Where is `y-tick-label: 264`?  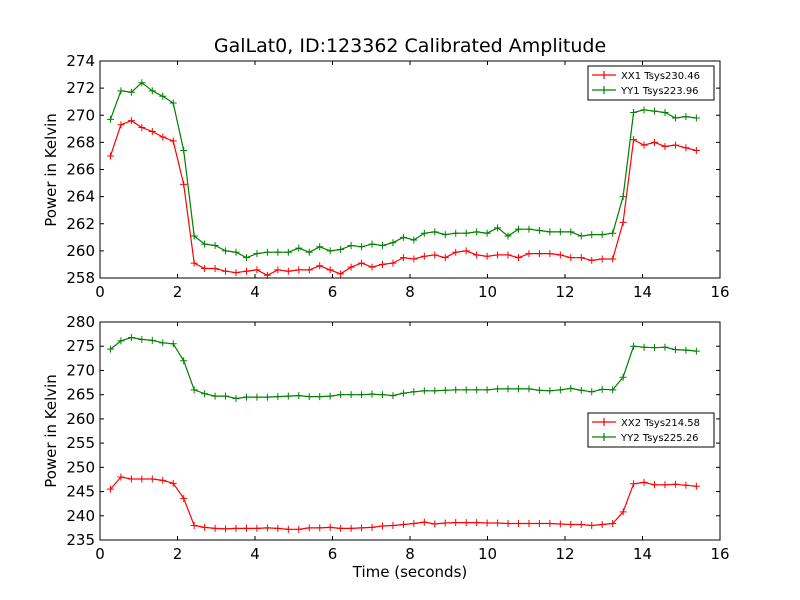
y-tick-label: 264 is located at coordinates (80, 197).